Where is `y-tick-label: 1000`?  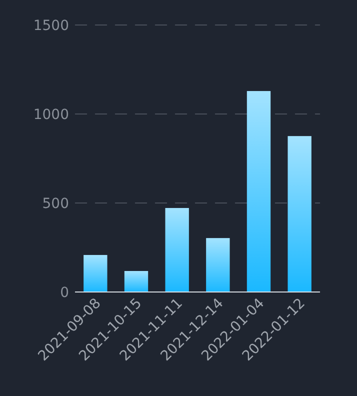
y-tick-label: 1000 is located at coordinates (51, 114).